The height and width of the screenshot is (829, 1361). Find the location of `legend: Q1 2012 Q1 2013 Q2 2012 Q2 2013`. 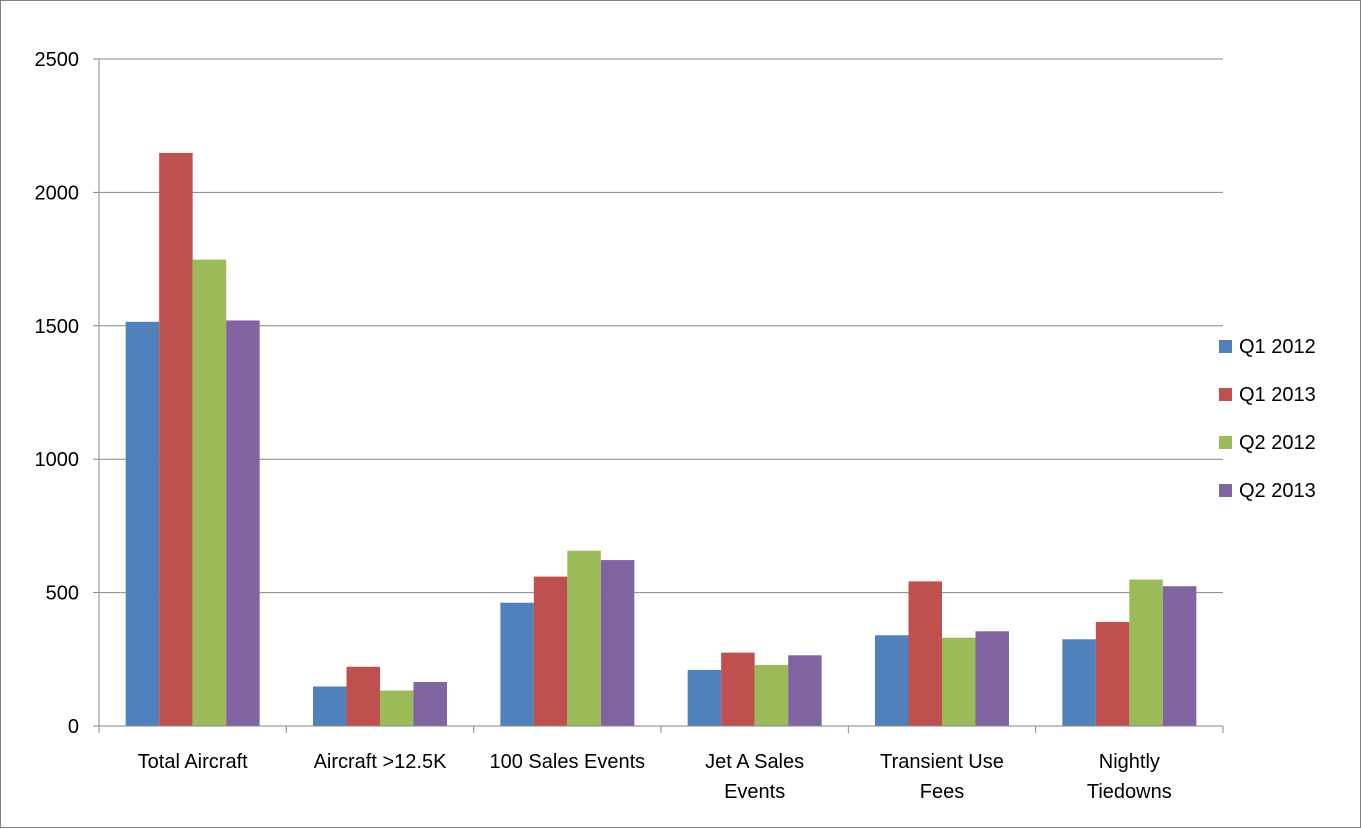

legend: Q1 2012 Q1 2013 Q2 2012 Q2 2013 is located at coordinates (1267, 419).